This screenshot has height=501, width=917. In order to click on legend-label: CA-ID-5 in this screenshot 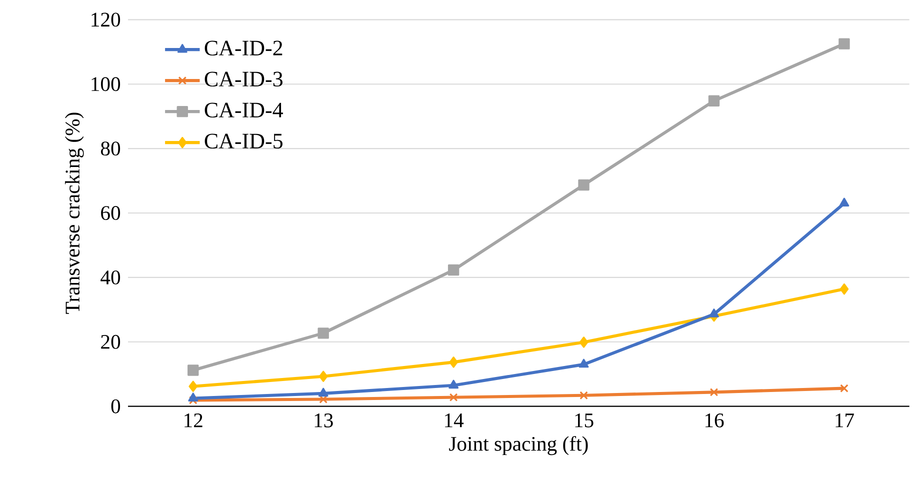, I will do `click(243, 141)`.